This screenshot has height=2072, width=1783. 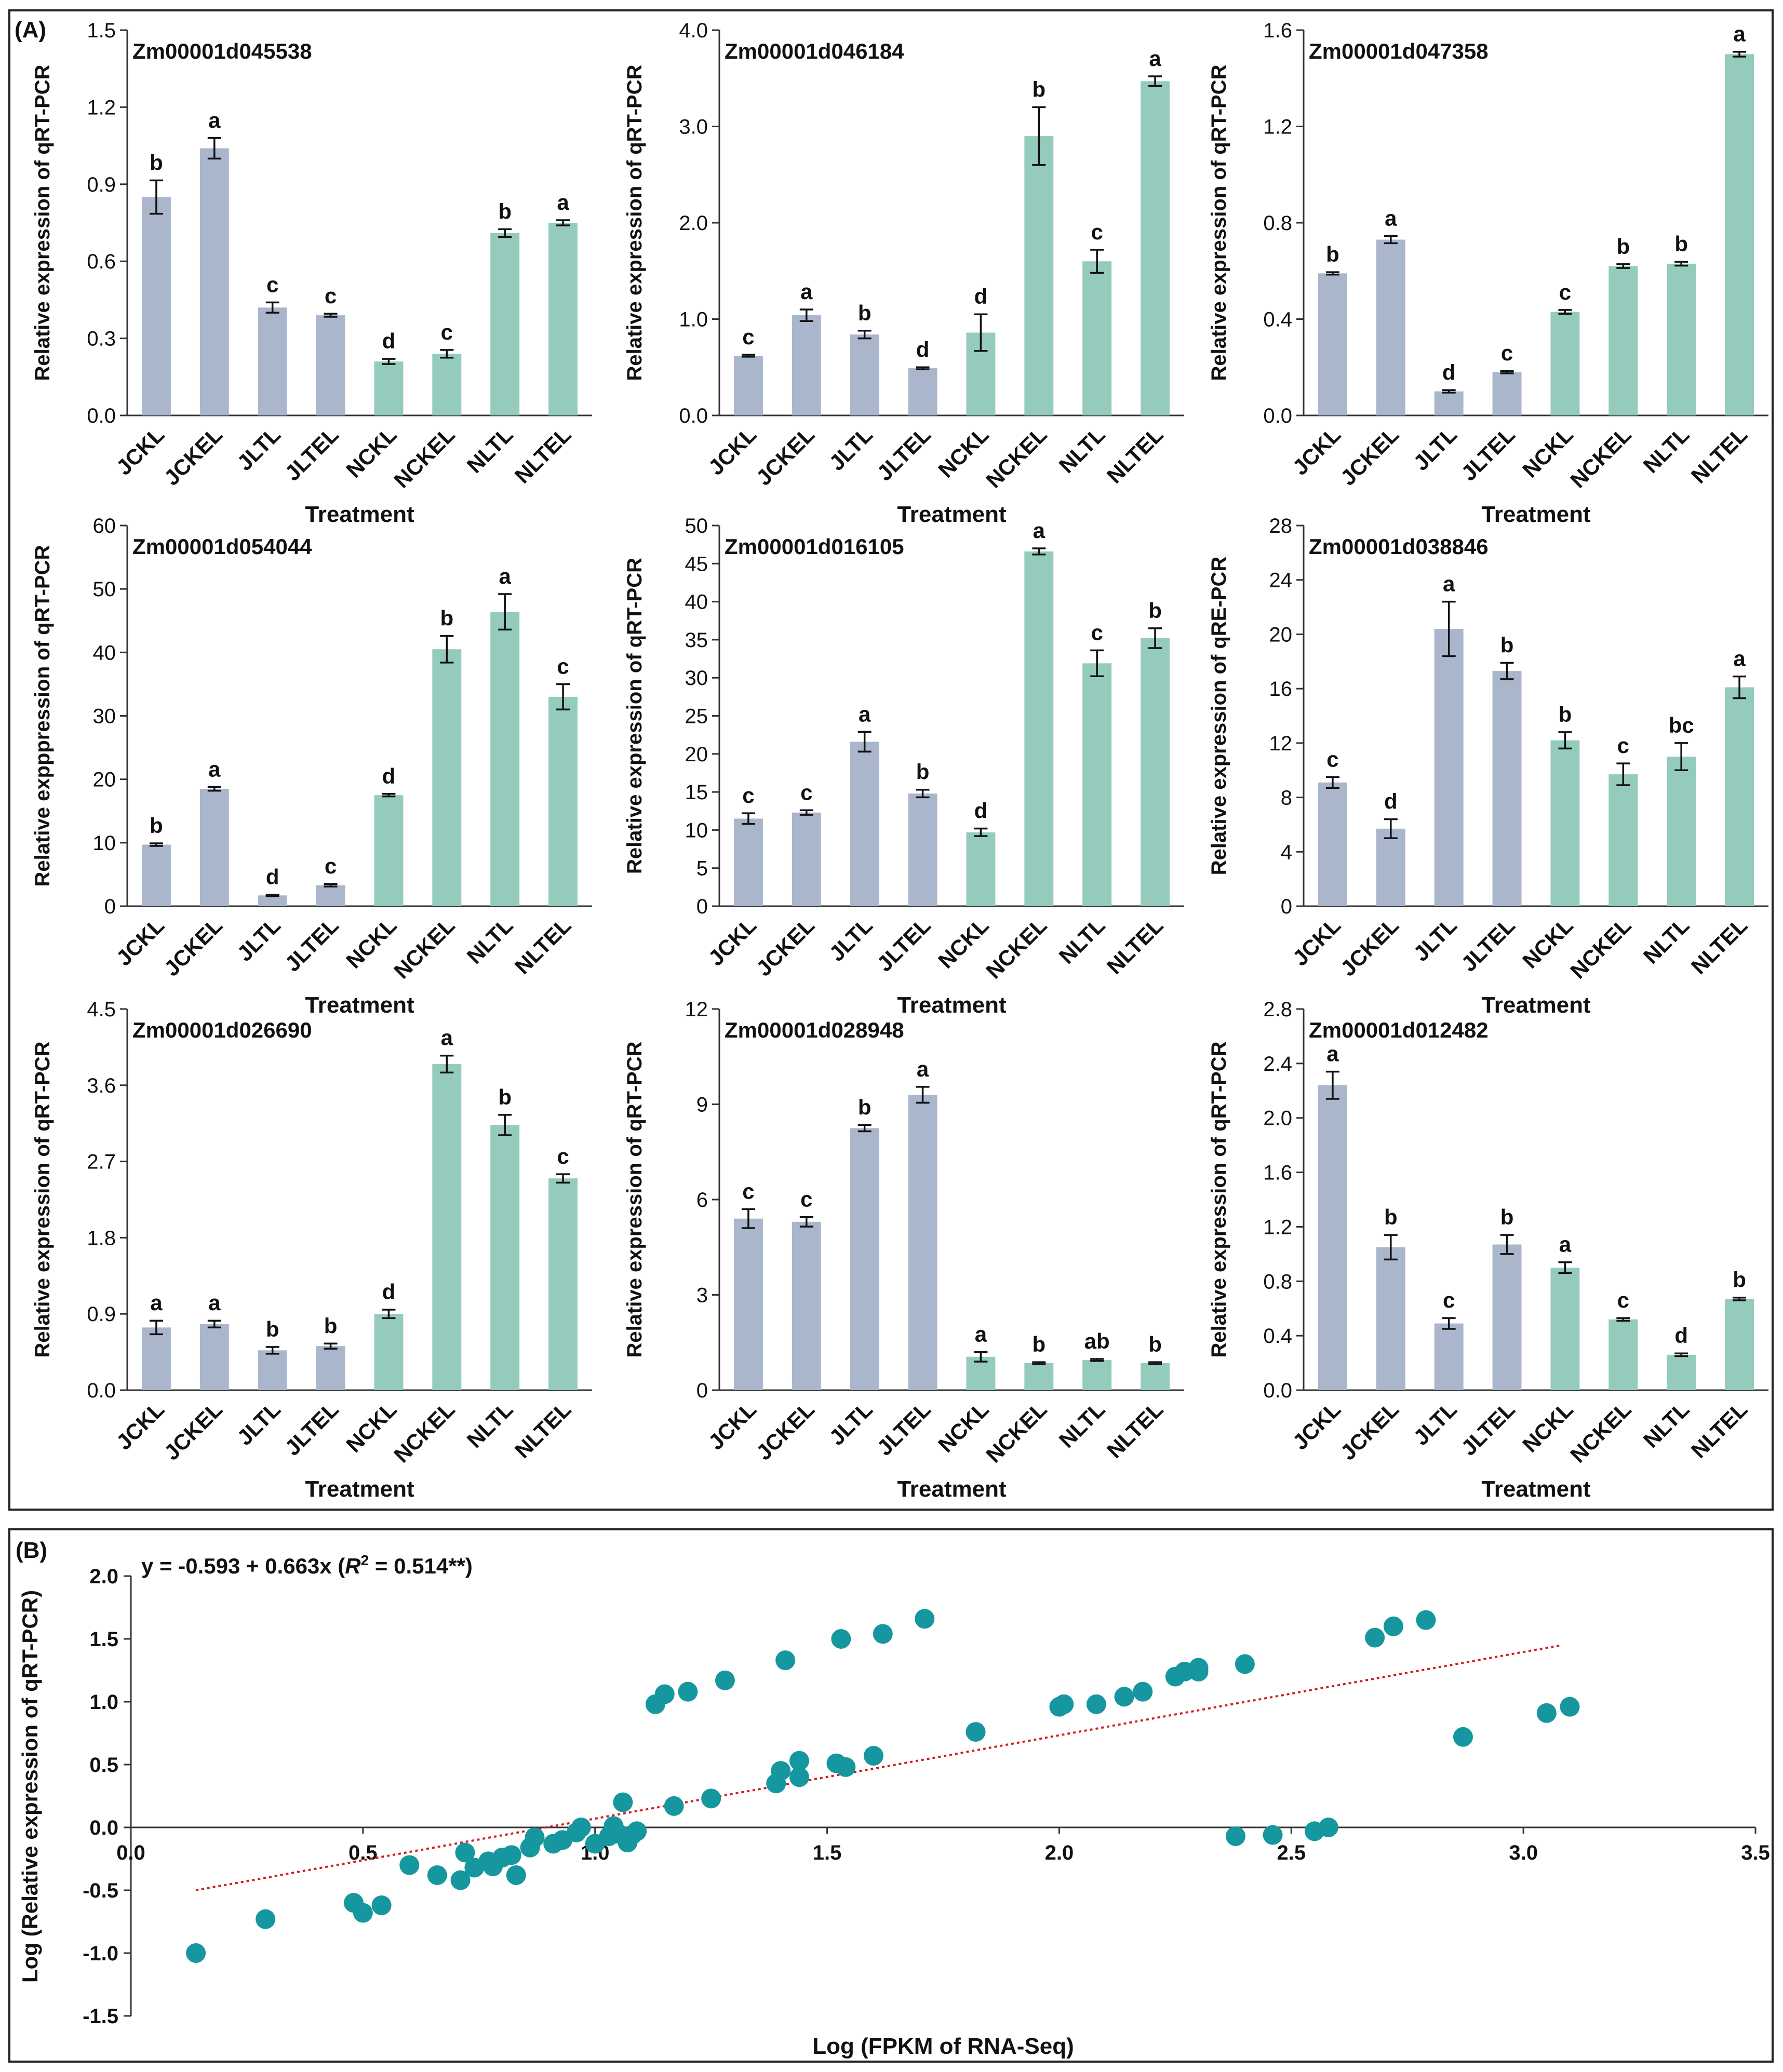 What do you see at coordinates (1277, 1173) in the screenshot?
I see `y-tick-label: 1.6` at bounding box center [1277, 1173].